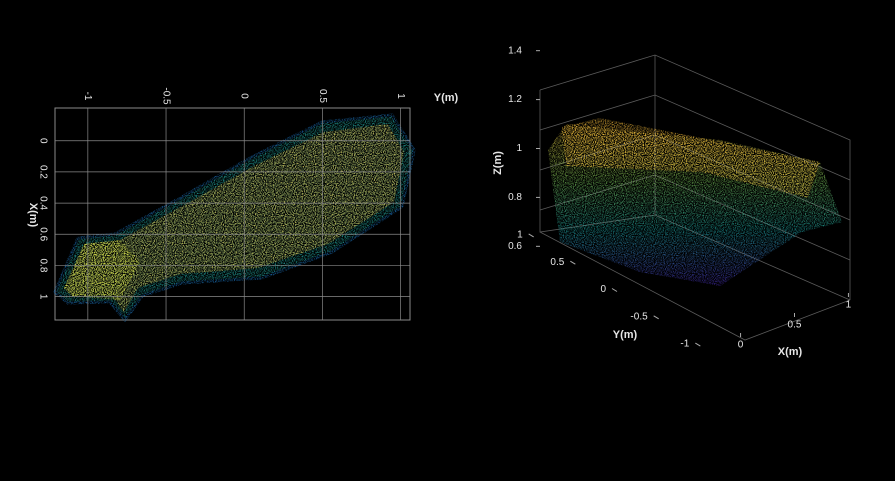  I want to click on z-axis-label: Z(m), so click(498, 163).